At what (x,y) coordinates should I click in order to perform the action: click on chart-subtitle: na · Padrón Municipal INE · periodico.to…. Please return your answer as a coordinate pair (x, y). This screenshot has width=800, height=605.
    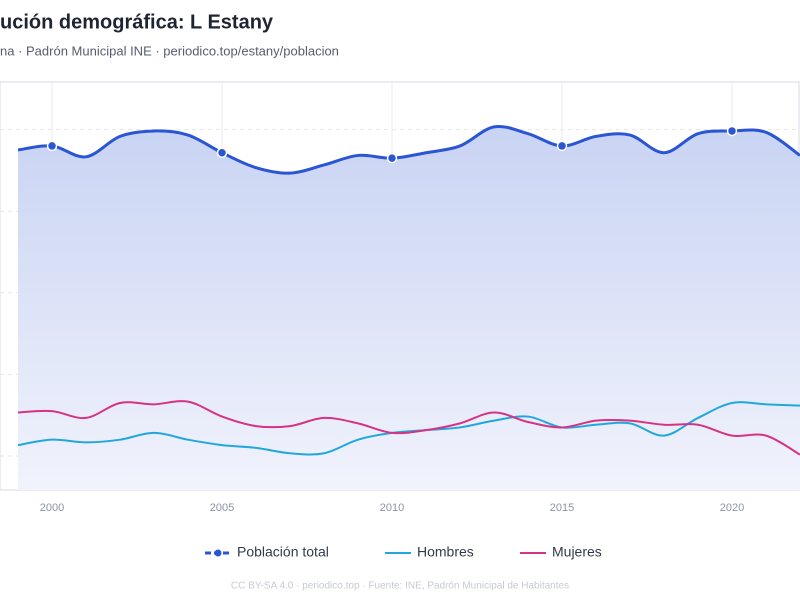
    Looking at the image, I should click on (169, 50).